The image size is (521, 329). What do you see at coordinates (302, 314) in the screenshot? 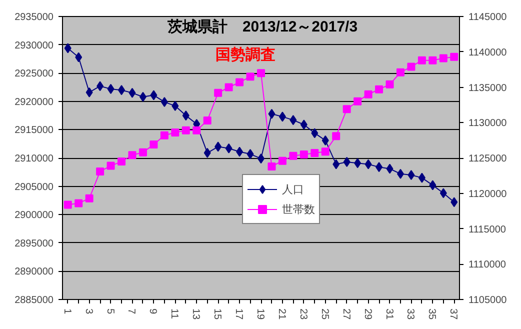
I see `x-tick-label: 23` at bounding box center [302, 314].